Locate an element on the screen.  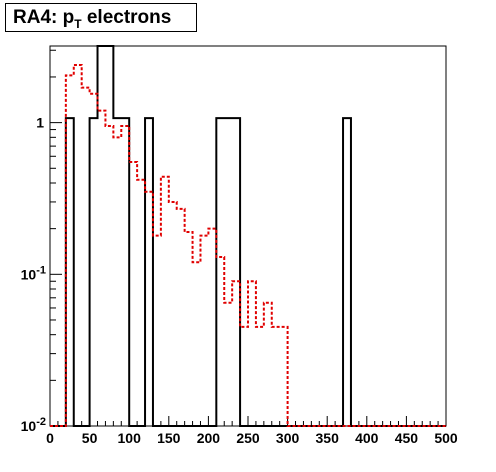
x-tick-label: 100 is located at coordinates (130, 438).